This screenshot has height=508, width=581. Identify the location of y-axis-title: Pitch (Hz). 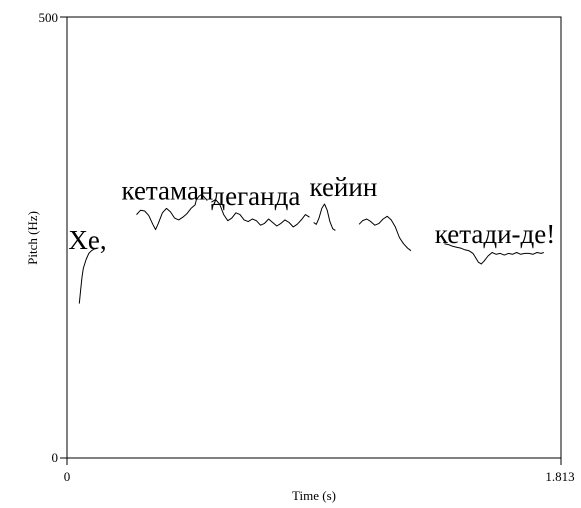
(32, 238).